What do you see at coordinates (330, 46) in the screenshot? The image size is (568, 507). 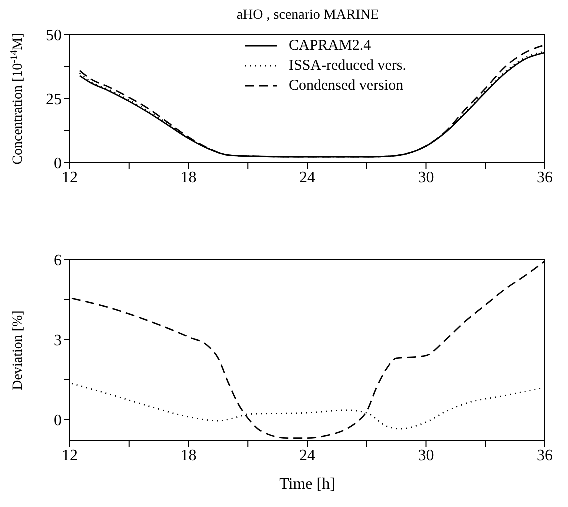 I see `legend-label: CAPRAM2.4` at bounding box center [330, 46].